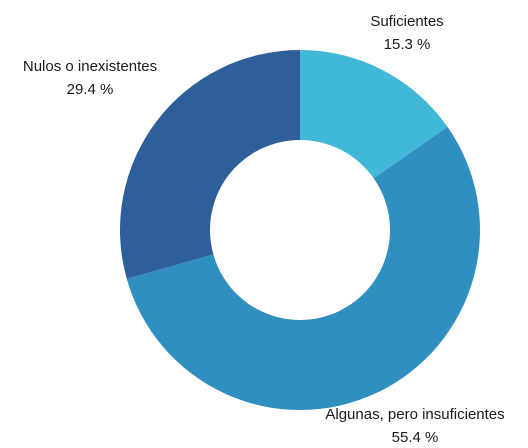 This screenshot has height=448, width=528. I want to click on slice-value-label: 55.4 %, so click(415, 437).